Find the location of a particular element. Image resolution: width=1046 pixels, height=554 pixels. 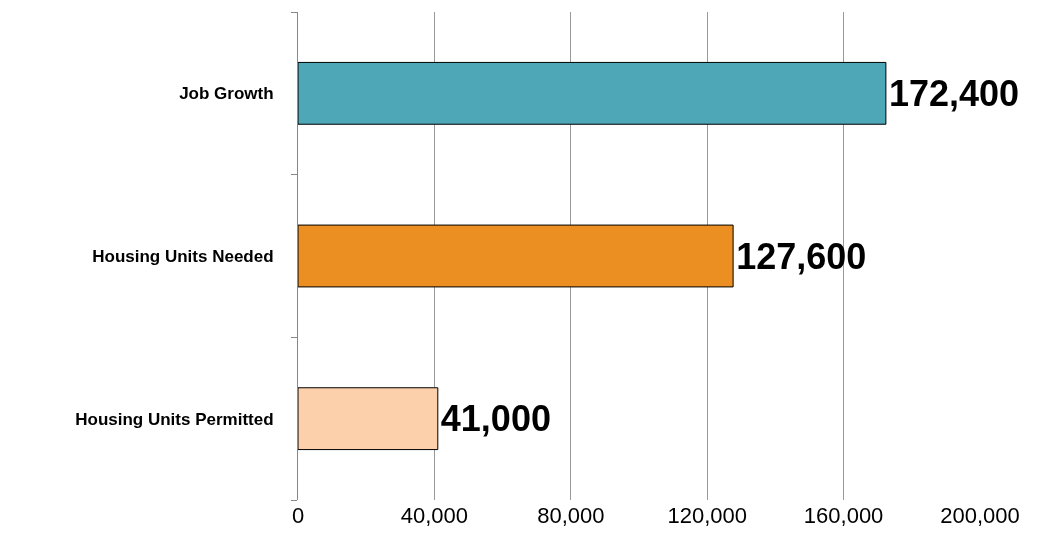

data-label: 127,600 is located at coordinates (801, 256).